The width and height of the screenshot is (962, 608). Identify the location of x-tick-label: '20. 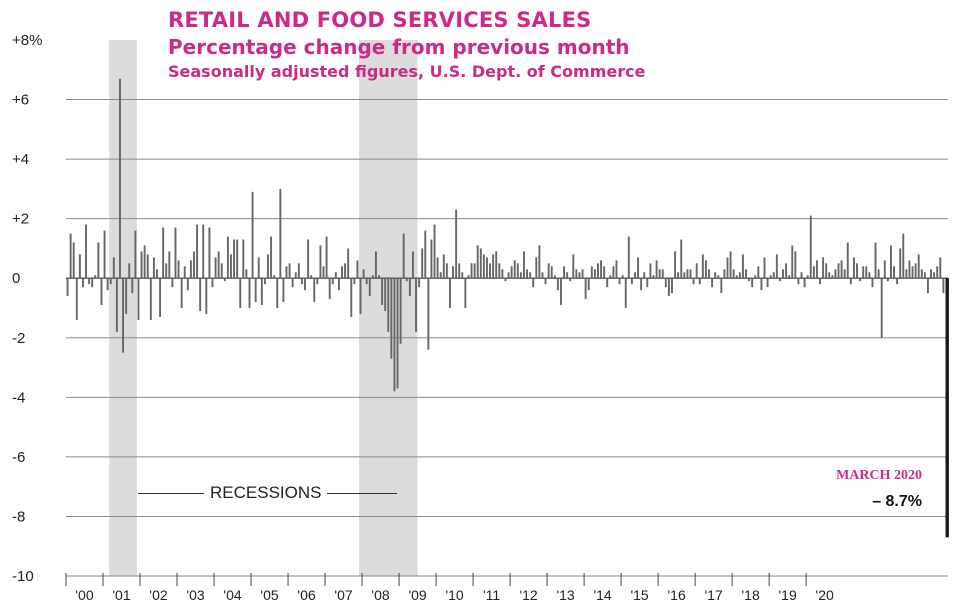
(825, 595).